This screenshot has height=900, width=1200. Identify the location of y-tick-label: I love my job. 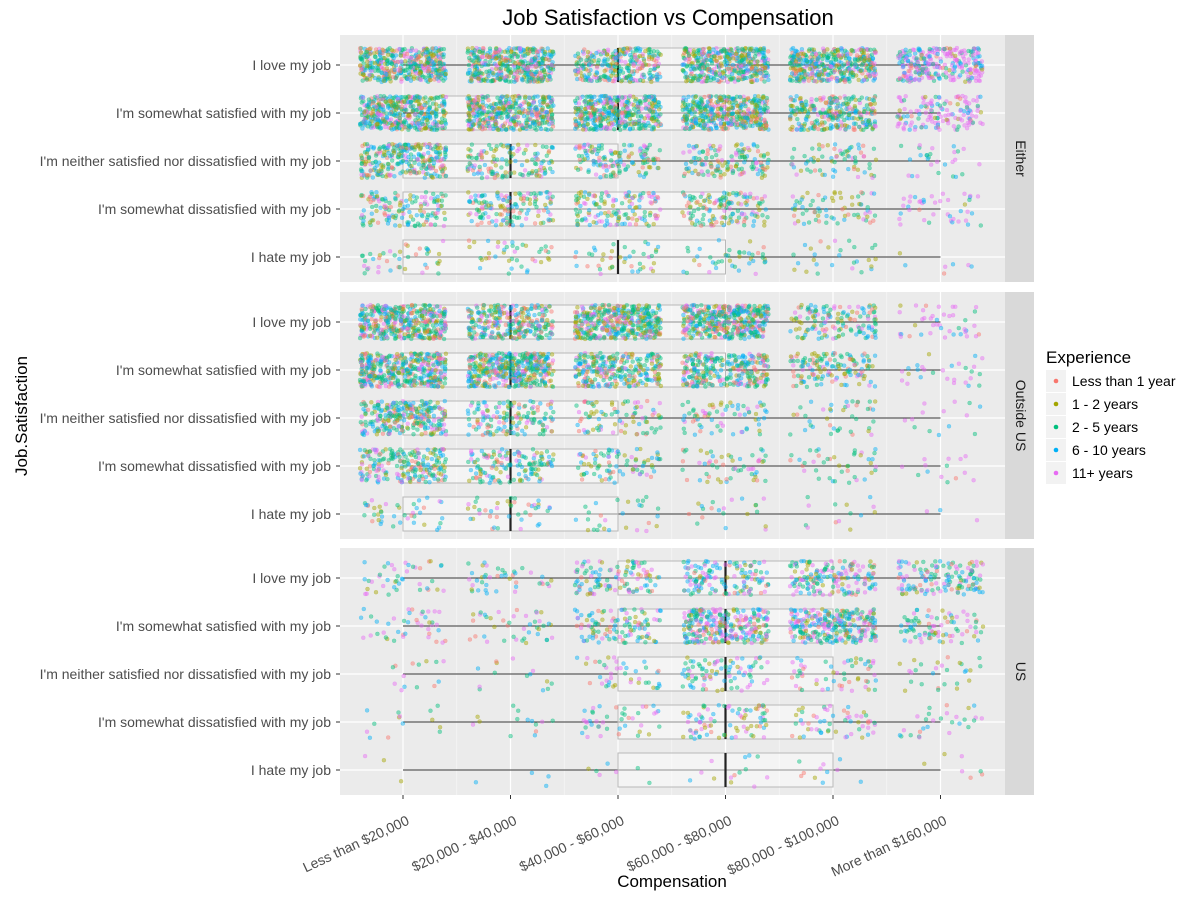
(291, 65).